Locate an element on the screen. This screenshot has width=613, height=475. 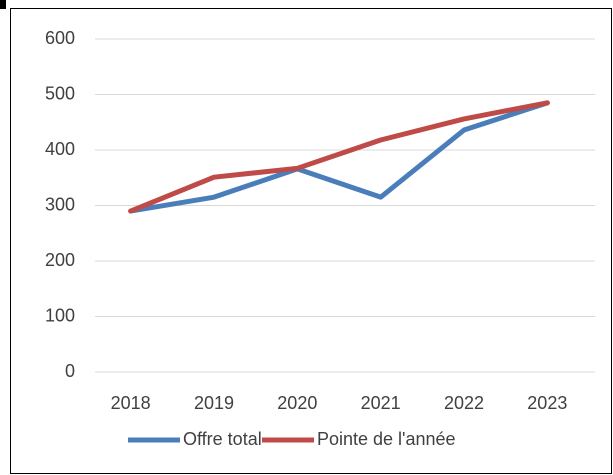
x-tick-label: 2022 is located at coordinates (464, 403).